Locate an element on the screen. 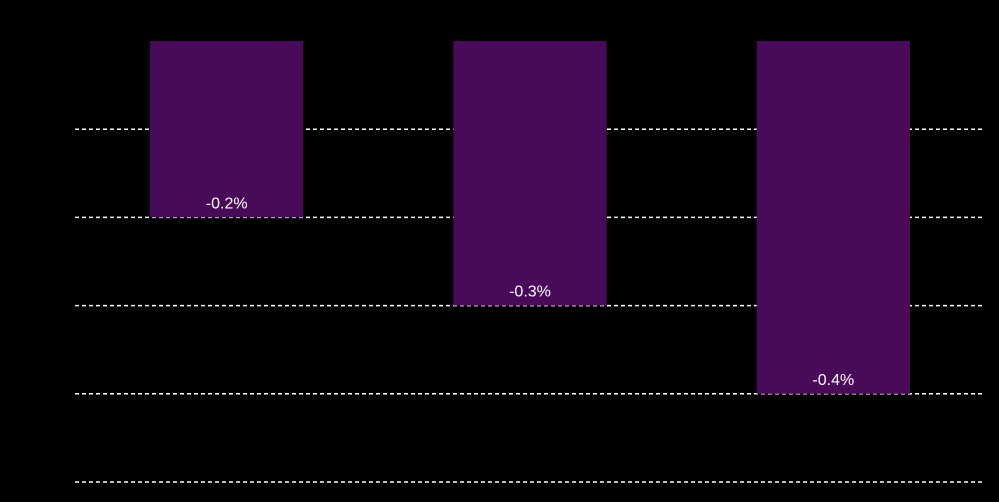  bar-label-0: -0.2% is located at coordinates (227, 203).